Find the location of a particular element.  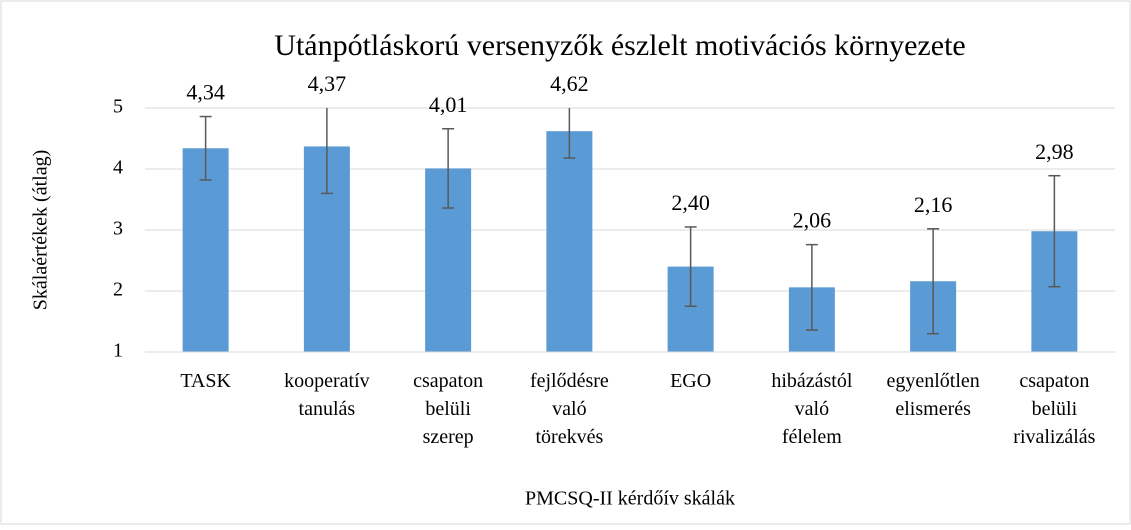

x-tick-label: EGO is located at coordinates (690, 381).